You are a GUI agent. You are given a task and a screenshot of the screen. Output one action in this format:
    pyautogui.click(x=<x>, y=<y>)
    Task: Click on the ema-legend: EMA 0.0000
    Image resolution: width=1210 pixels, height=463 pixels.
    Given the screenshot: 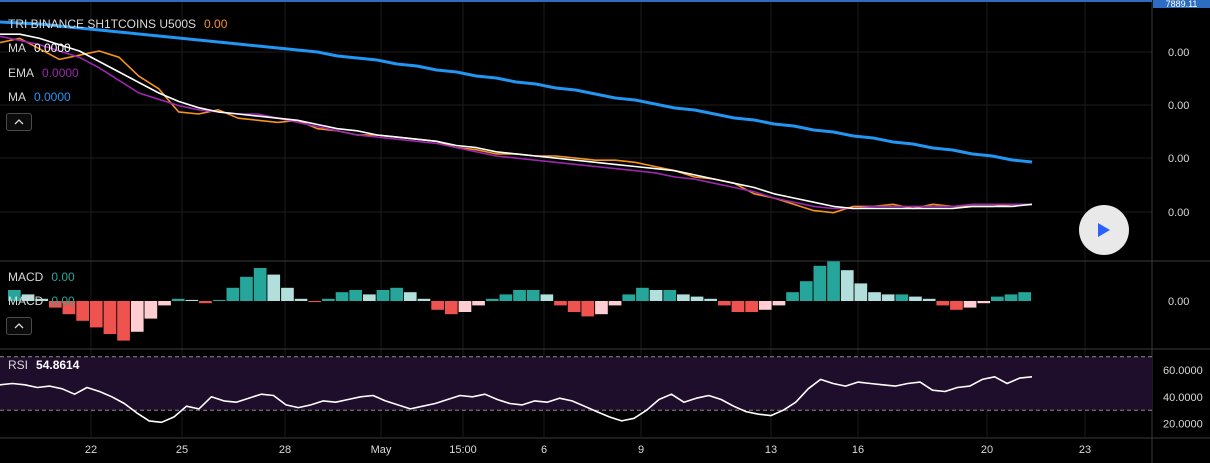 What is the action you would take?
    pyautogui.click(x=43, y=73)
    